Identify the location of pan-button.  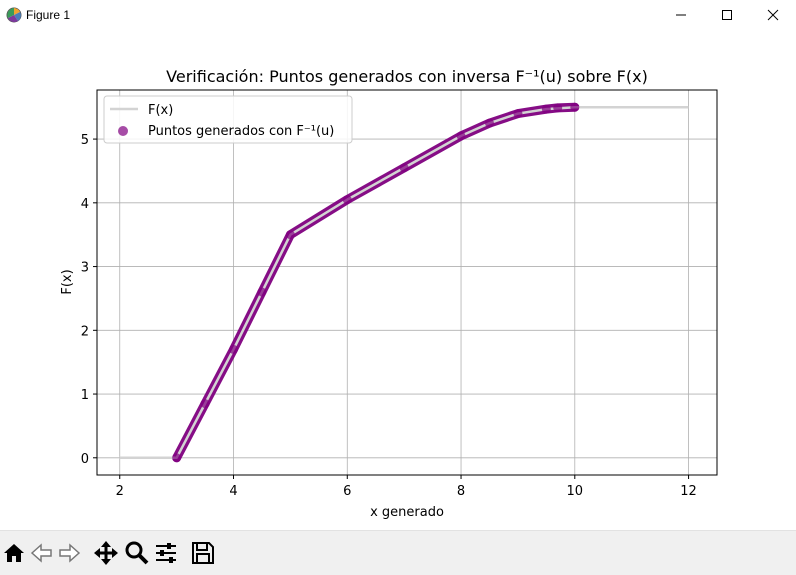
(106, 553).